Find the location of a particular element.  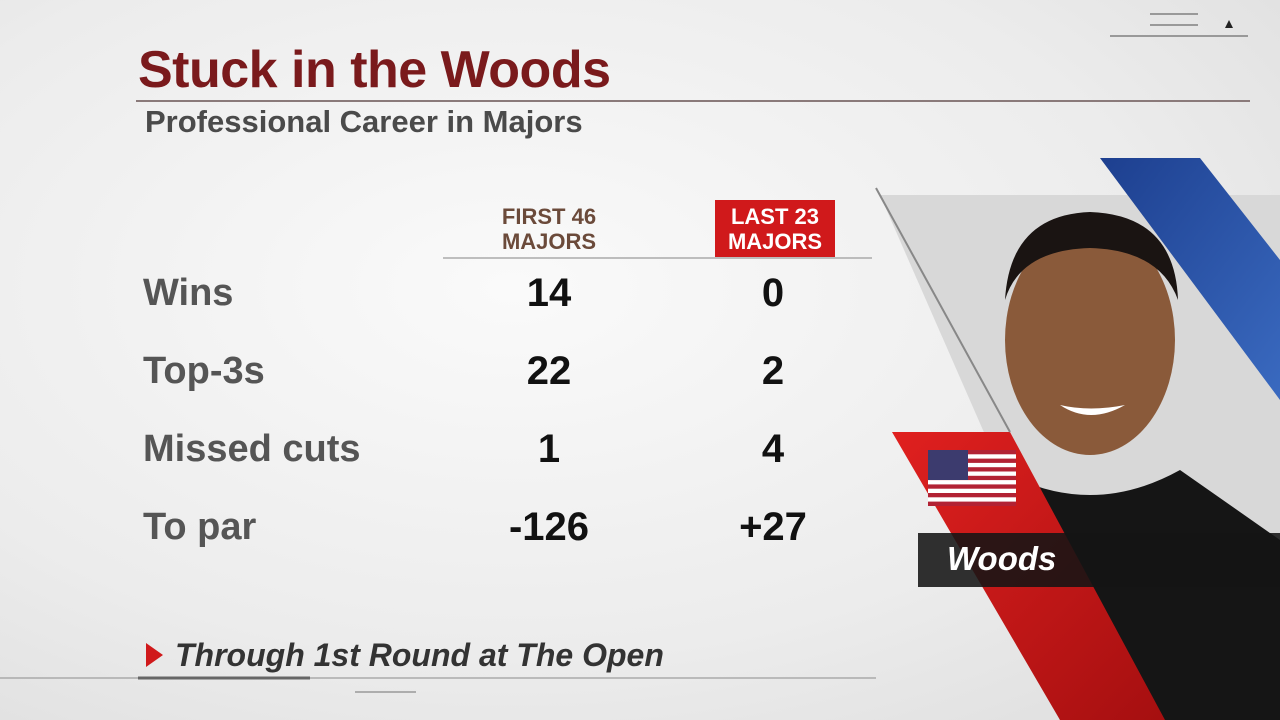

row-label: To par is located at coordinates (200, 527).